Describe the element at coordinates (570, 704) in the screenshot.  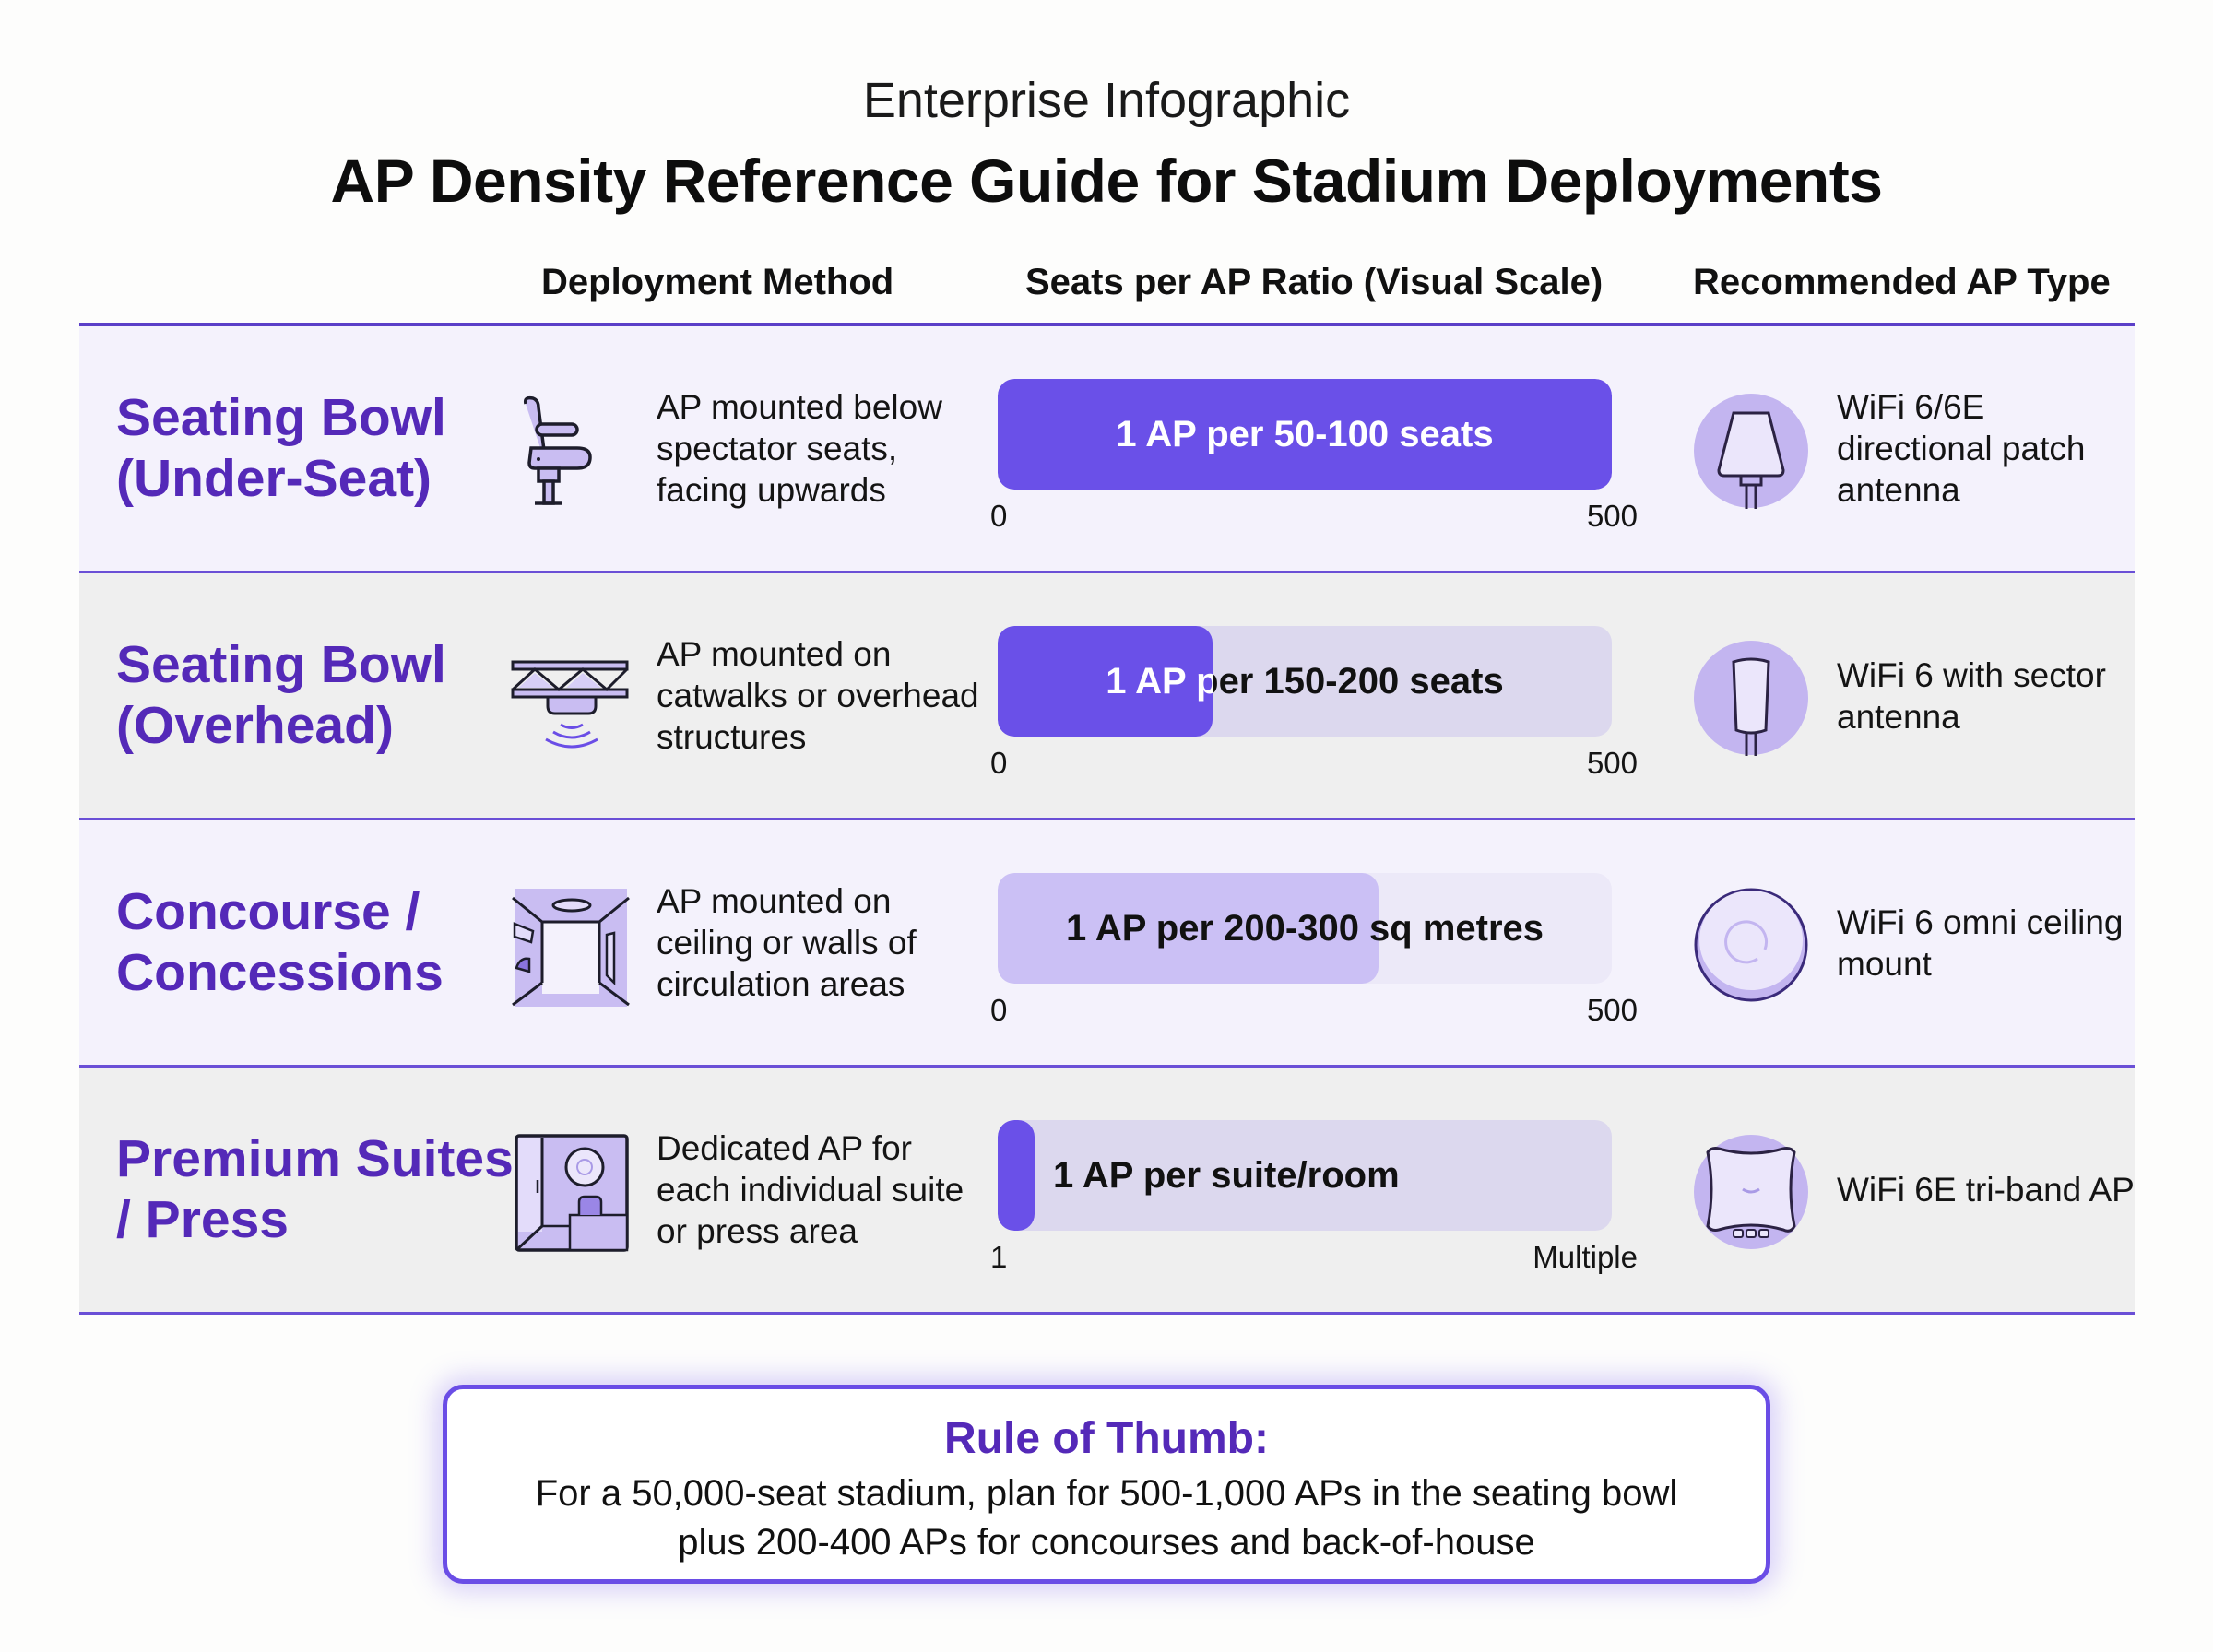
I see `catwalk-truss-icon` at that location.